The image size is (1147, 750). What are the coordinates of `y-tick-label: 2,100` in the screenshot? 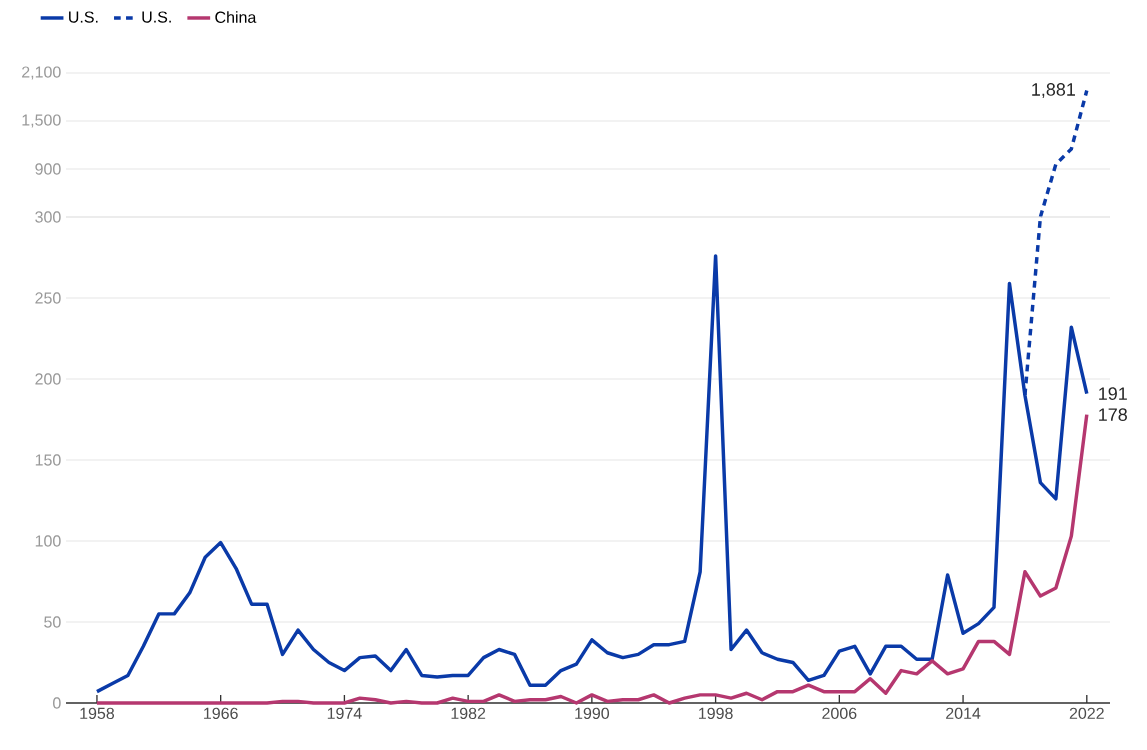 It's located at (41, 73).